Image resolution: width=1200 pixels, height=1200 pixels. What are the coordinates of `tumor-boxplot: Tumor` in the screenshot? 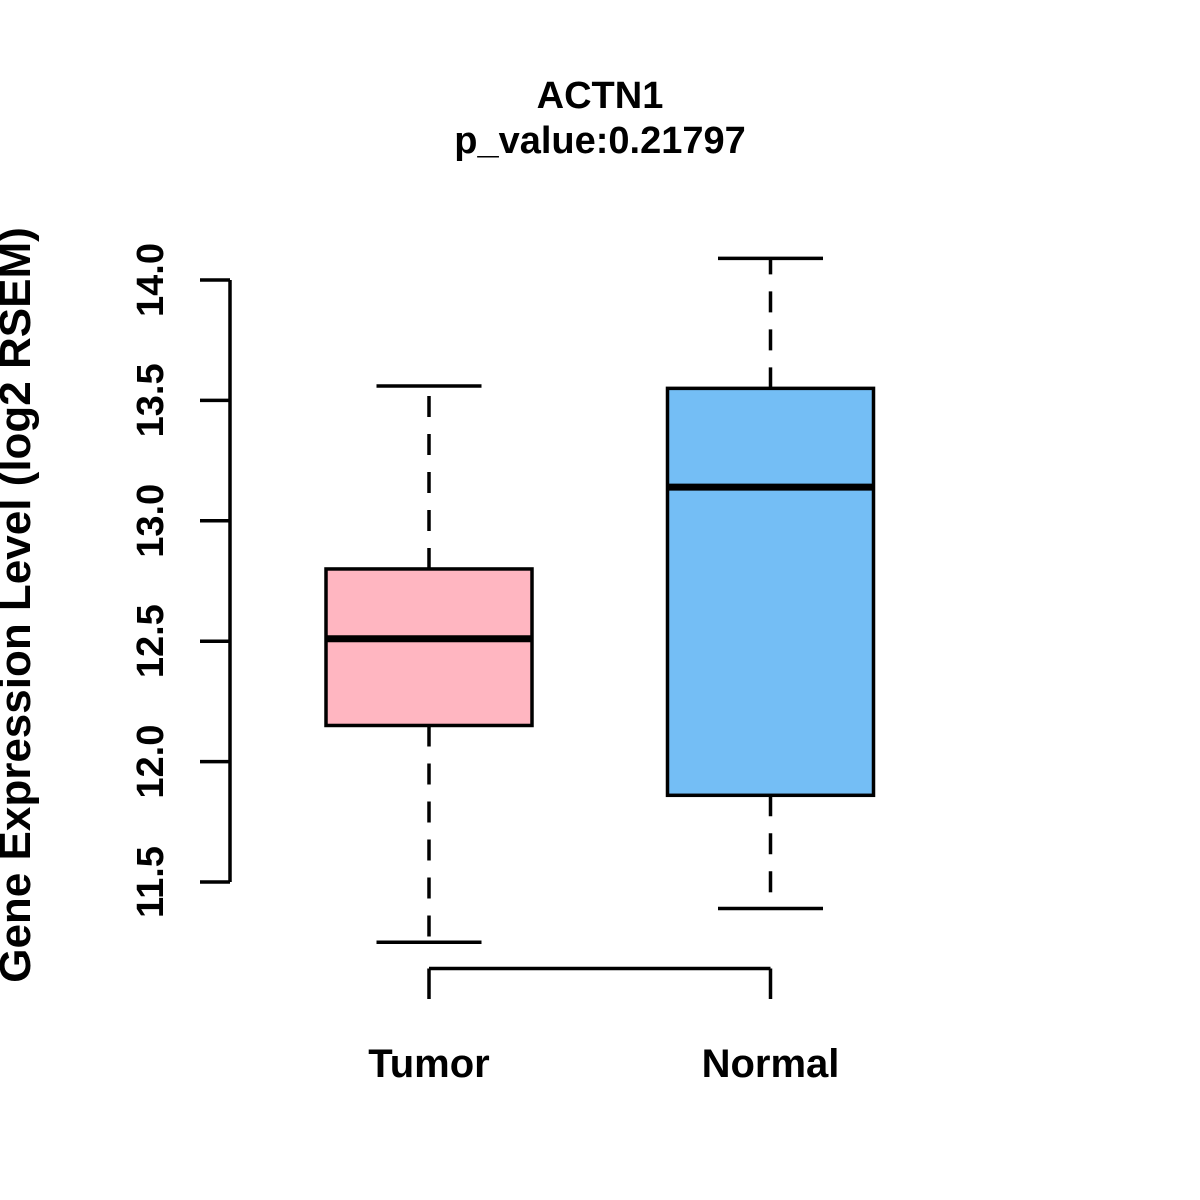 It's located at (429, 735).